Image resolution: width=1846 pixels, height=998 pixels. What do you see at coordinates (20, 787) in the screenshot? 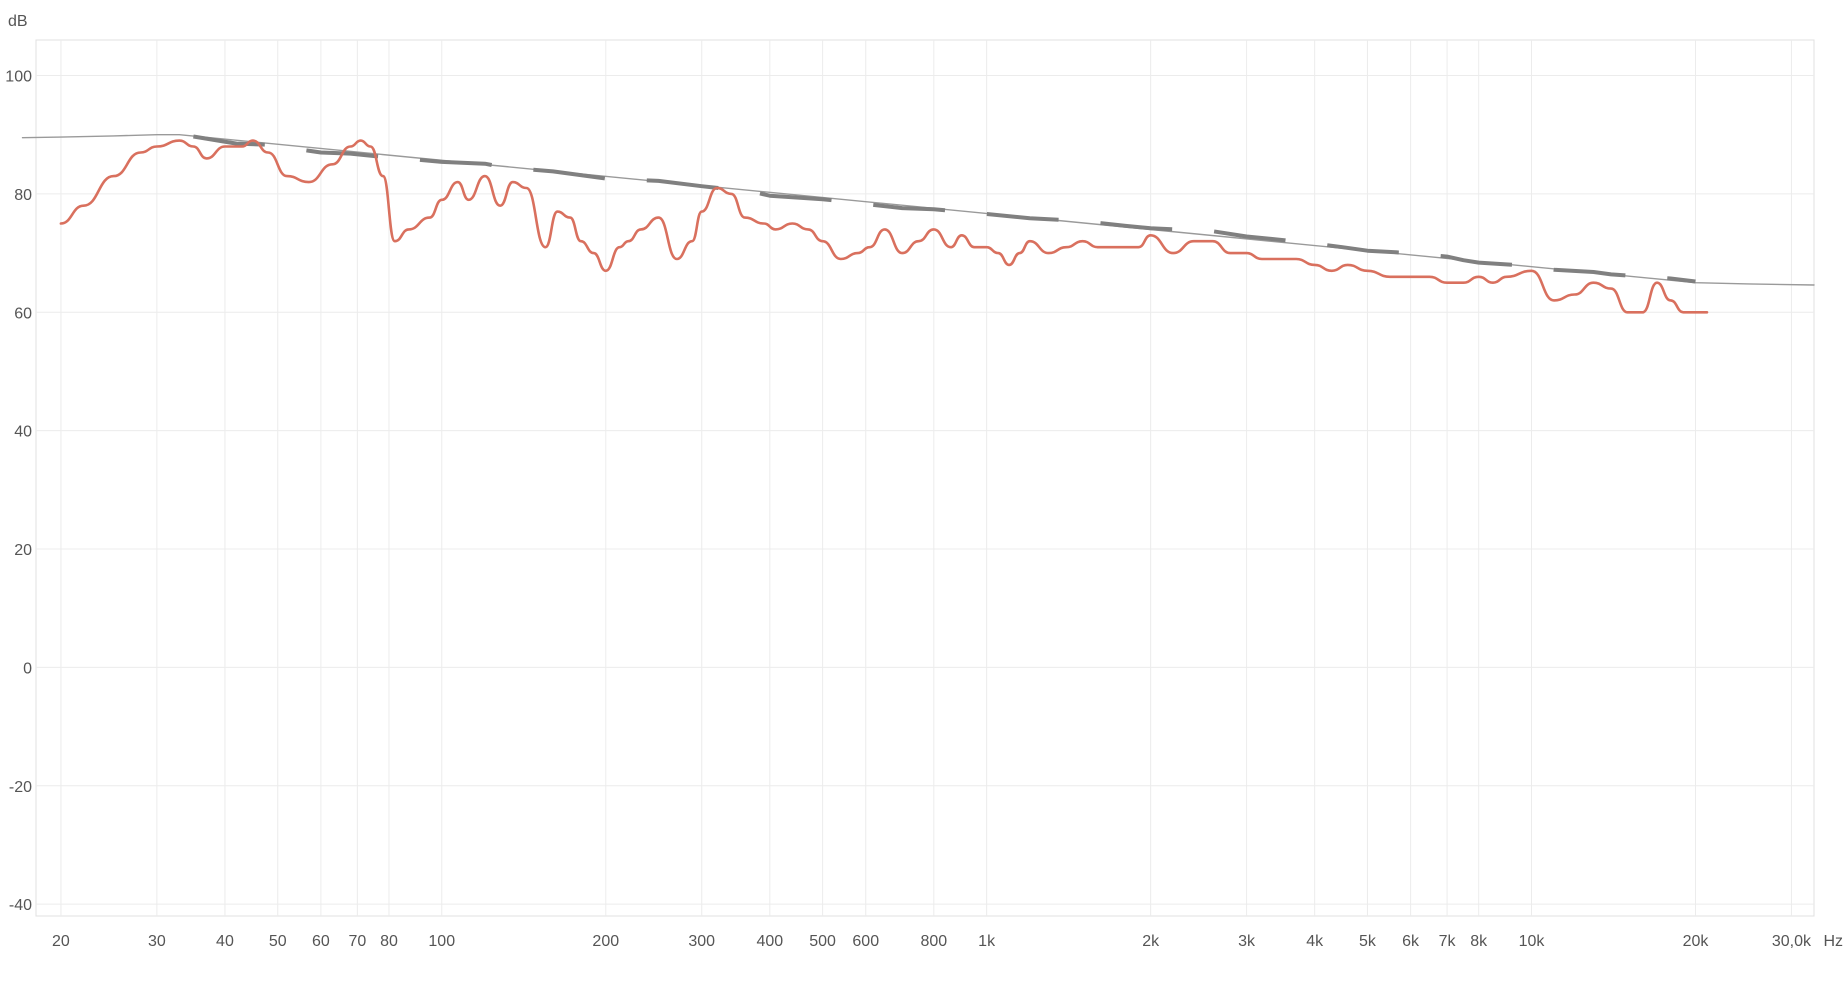
I see `y-tick-label: -20` at bounding box center [20, 787].